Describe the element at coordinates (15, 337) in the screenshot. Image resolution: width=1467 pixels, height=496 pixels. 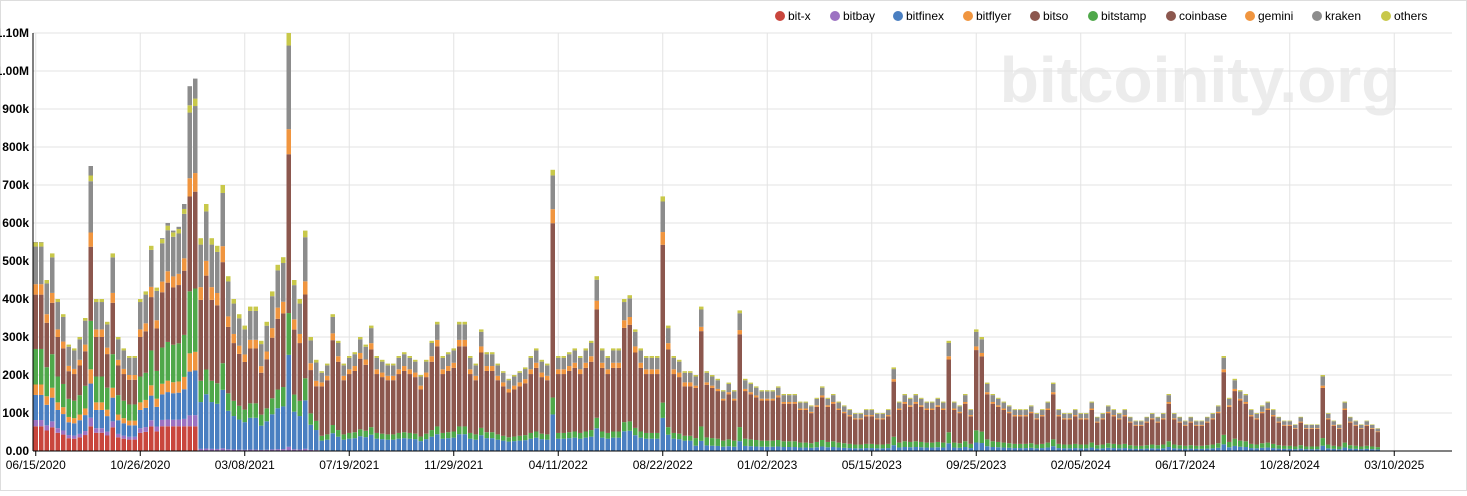
I see `y-tick-label: 300k` at that location.